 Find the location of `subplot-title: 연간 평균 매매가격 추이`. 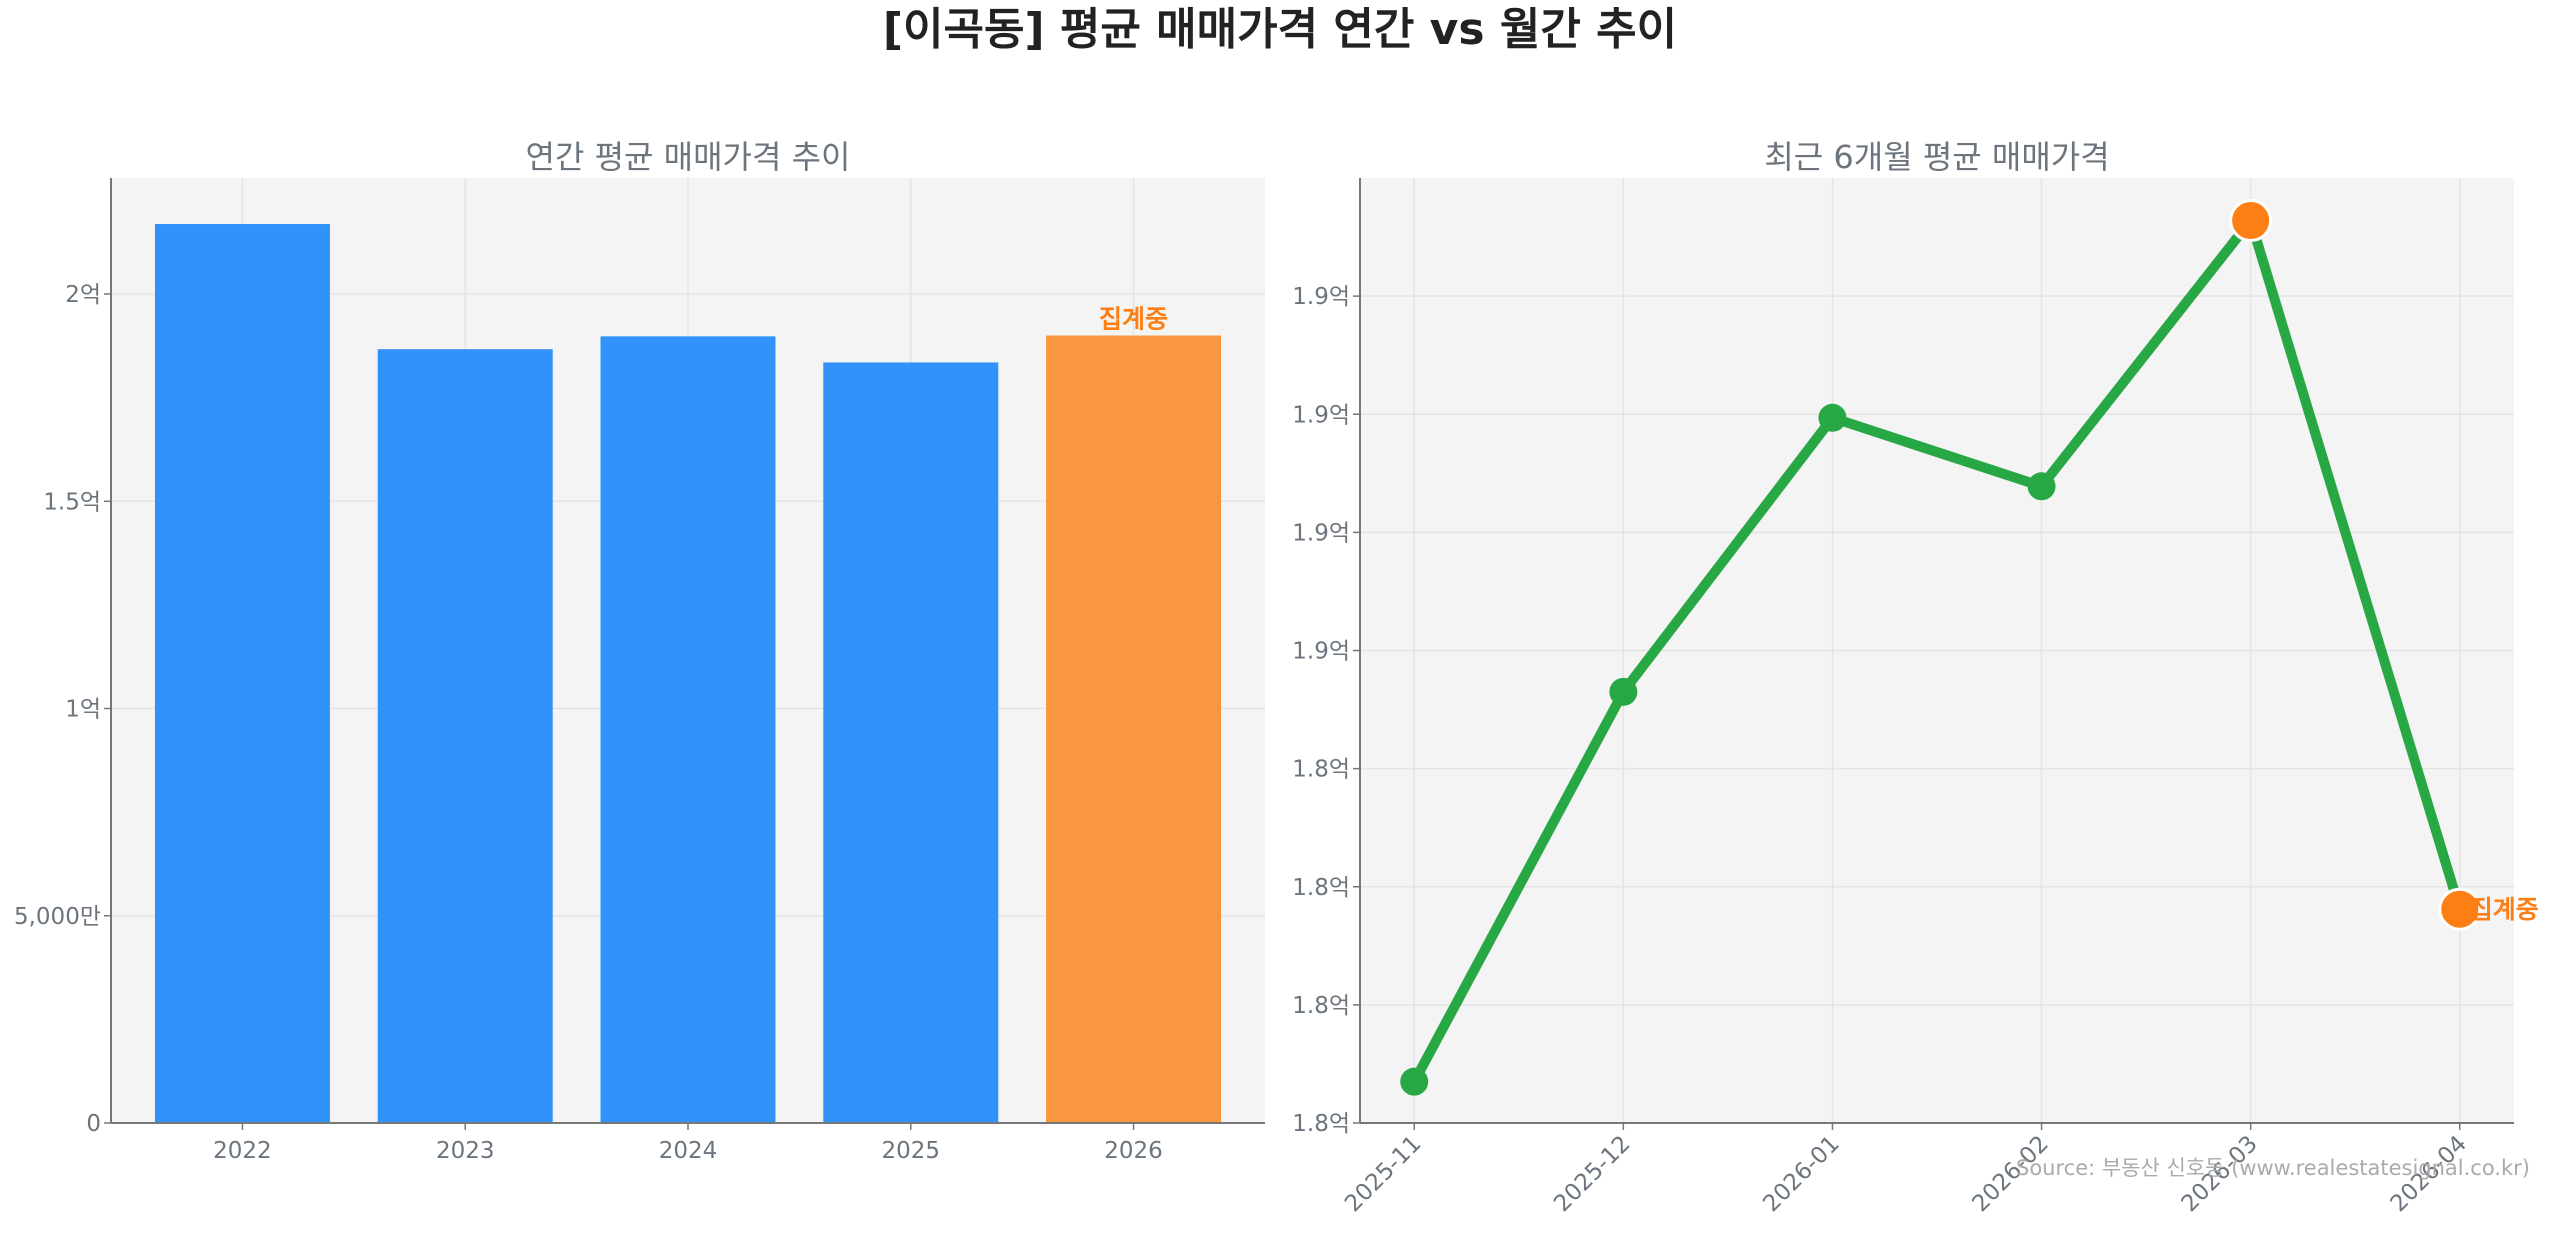

subplot-title: 연간 평균 매매가격 추이 is located at coordinates (688, 157).